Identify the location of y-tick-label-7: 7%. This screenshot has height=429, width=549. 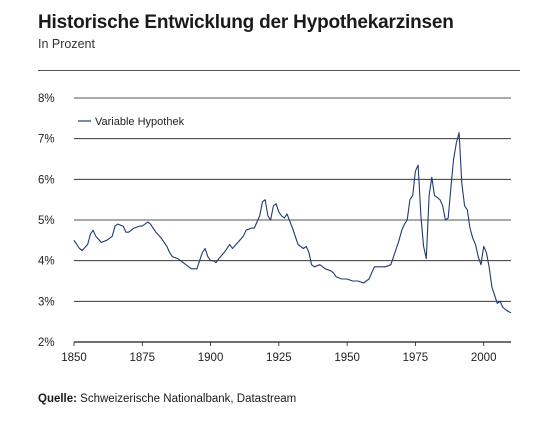
(46, 140).